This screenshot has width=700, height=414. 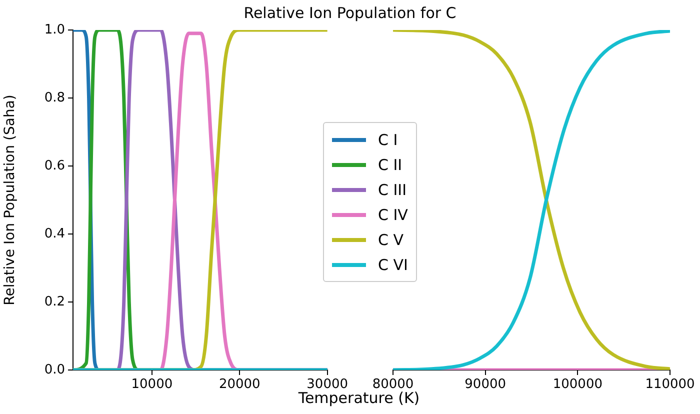 I want to click on legend-label: C III, so click(x=392, y=189).